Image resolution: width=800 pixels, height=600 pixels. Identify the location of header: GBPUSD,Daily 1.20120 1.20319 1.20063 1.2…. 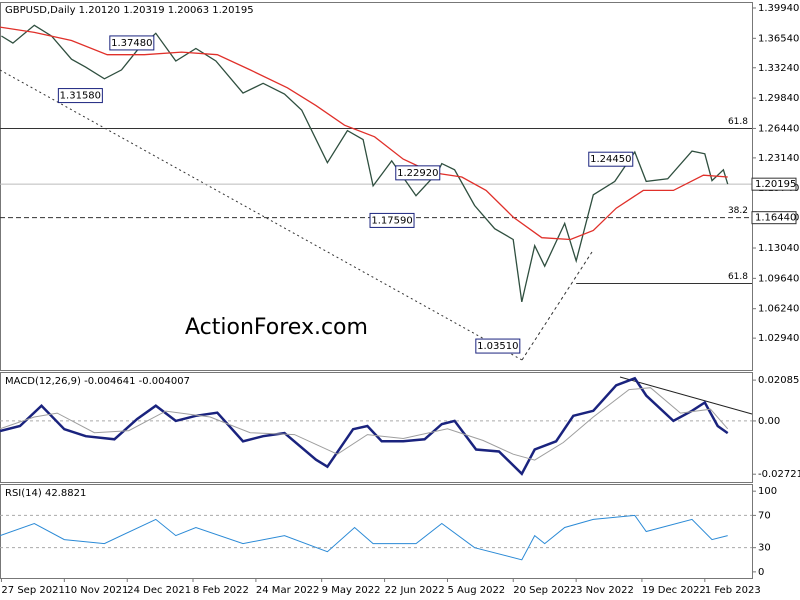
(129, 10).